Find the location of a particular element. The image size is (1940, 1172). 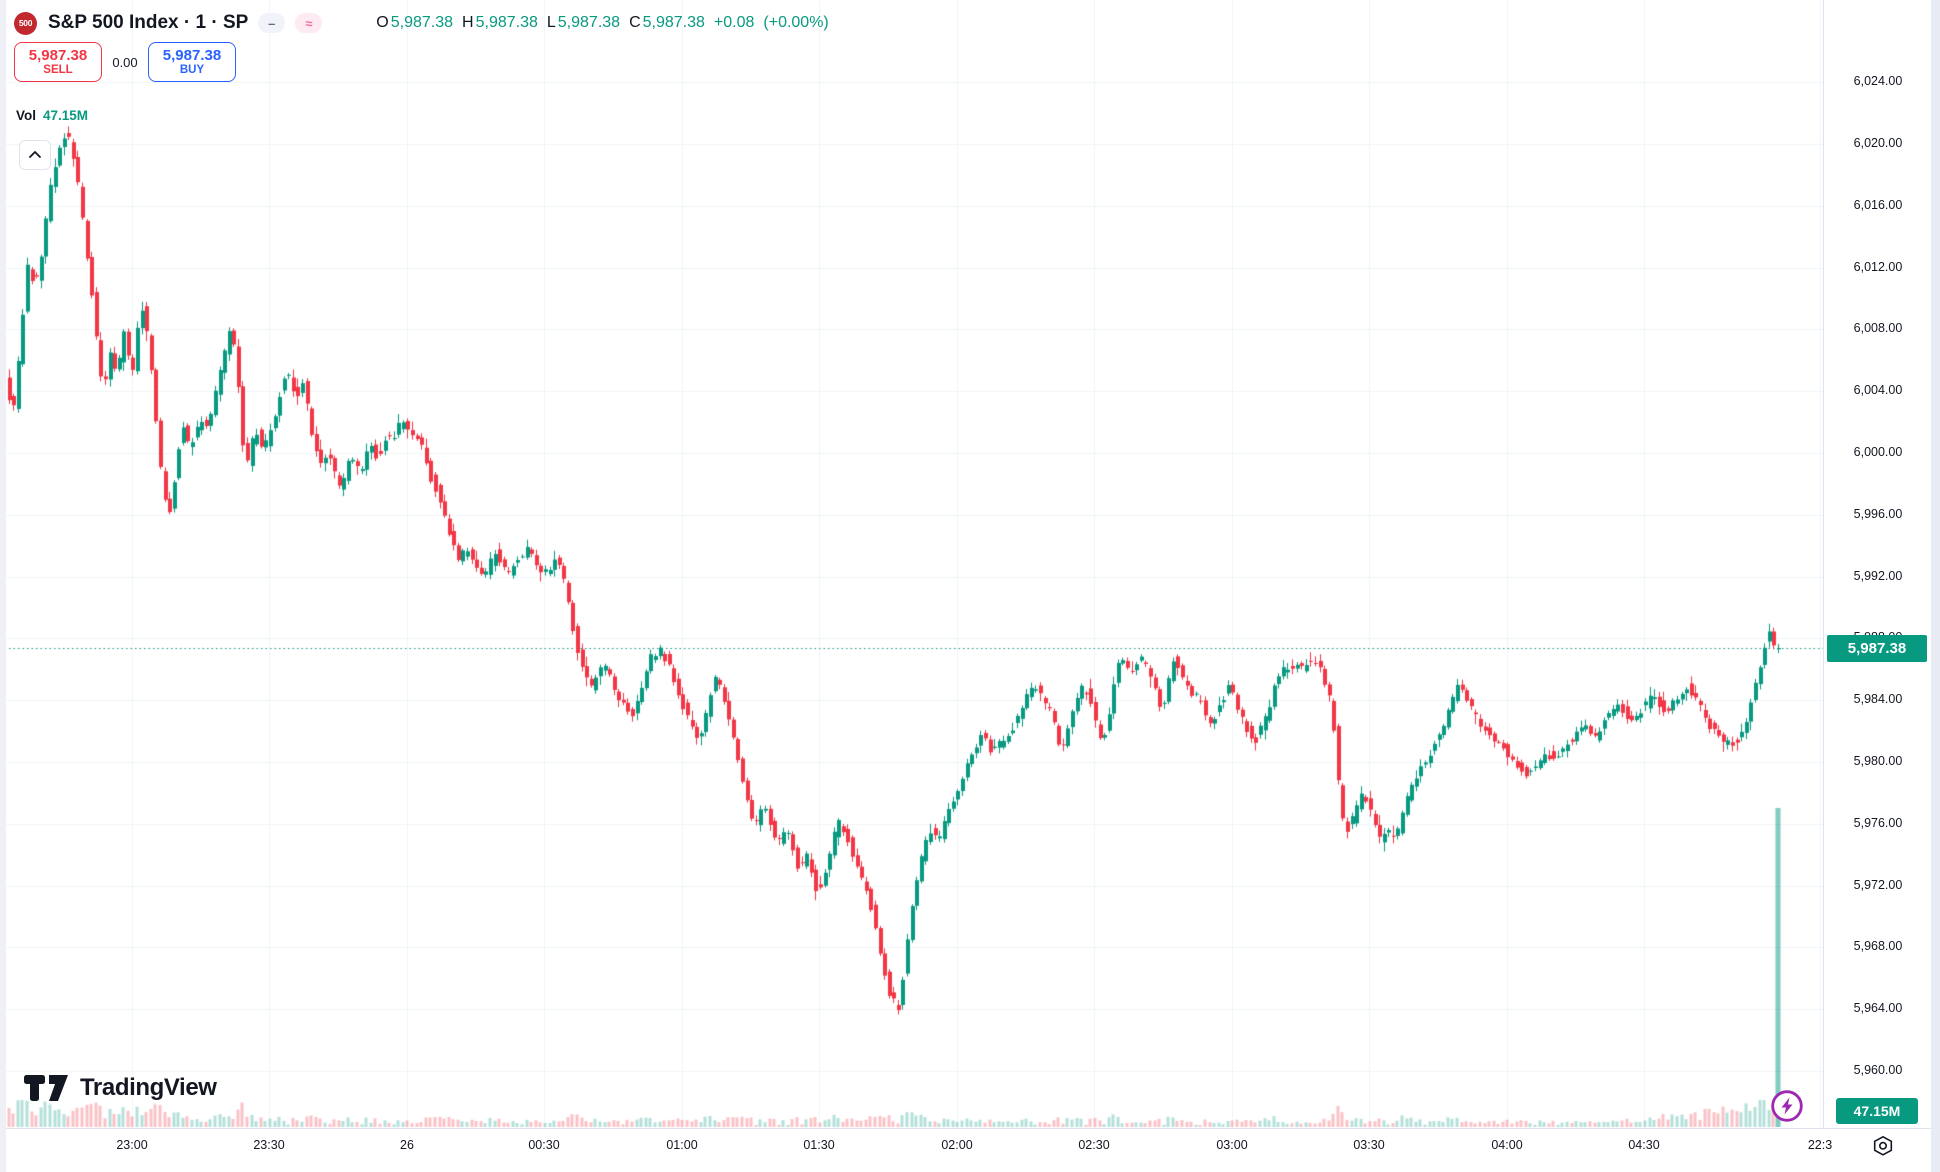

pane-collapse-button is located at coordinates (35, 155).